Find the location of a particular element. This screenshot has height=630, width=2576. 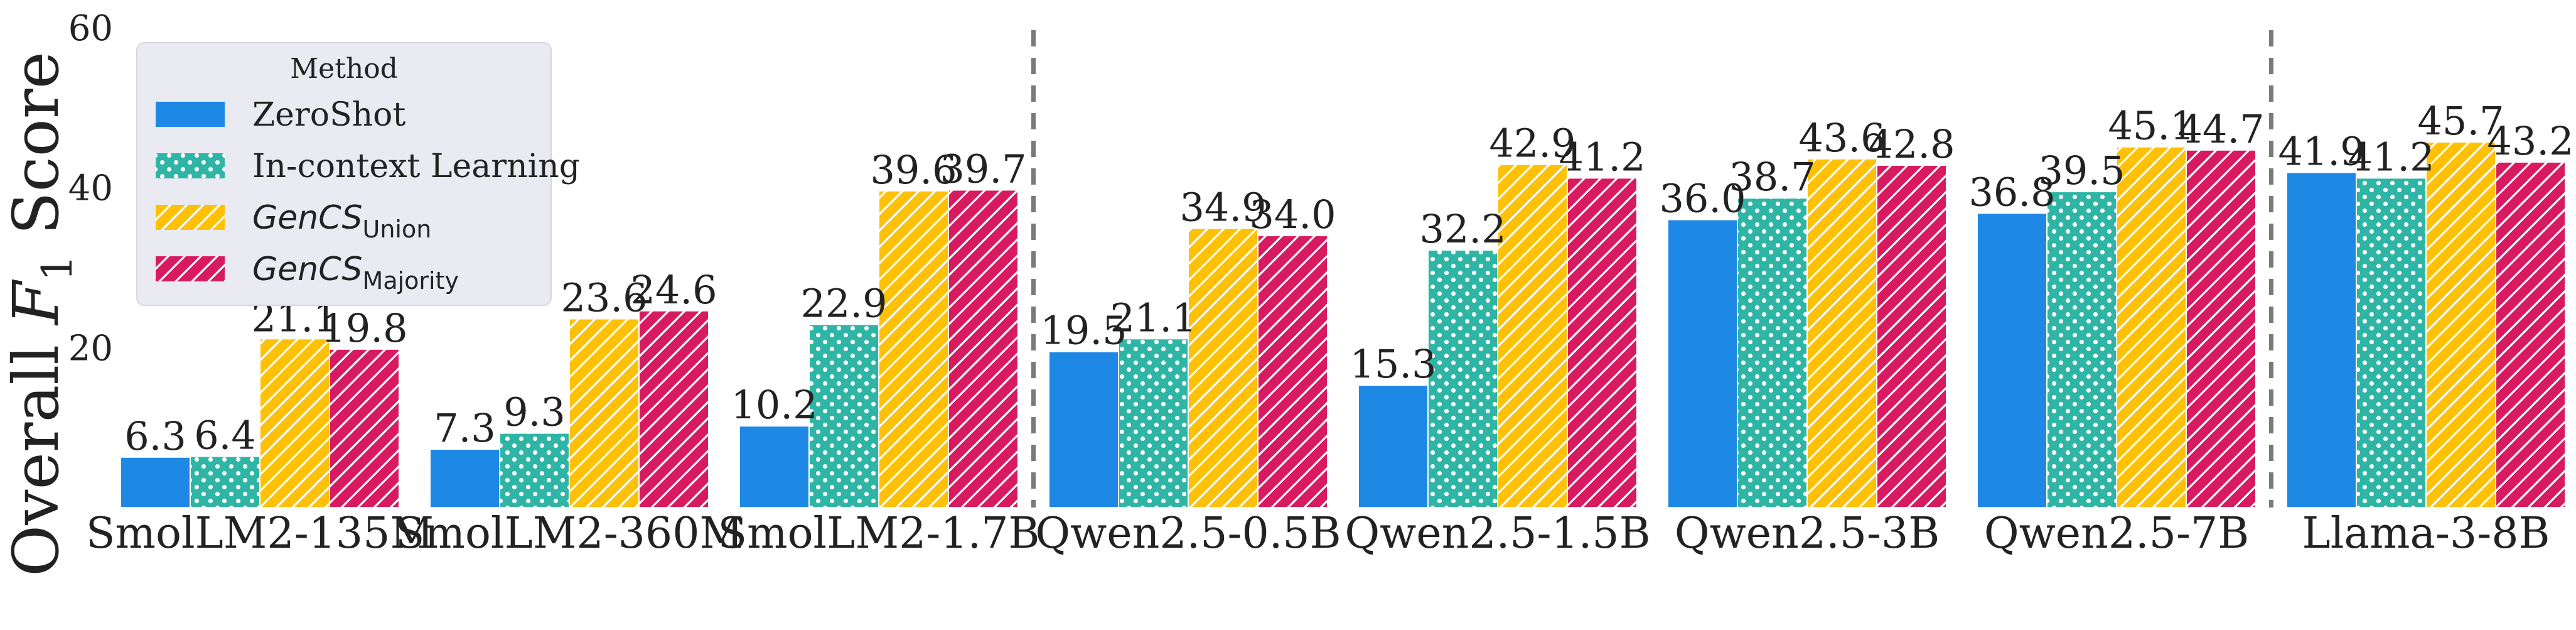

value-label: 24.6 is located at coordinates (673, 290).